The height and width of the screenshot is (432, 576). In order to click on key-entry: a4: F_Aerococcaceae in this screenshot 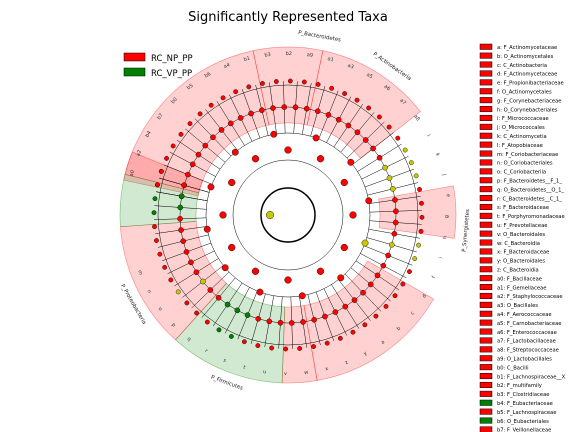, I will do `click(524, 315)`.